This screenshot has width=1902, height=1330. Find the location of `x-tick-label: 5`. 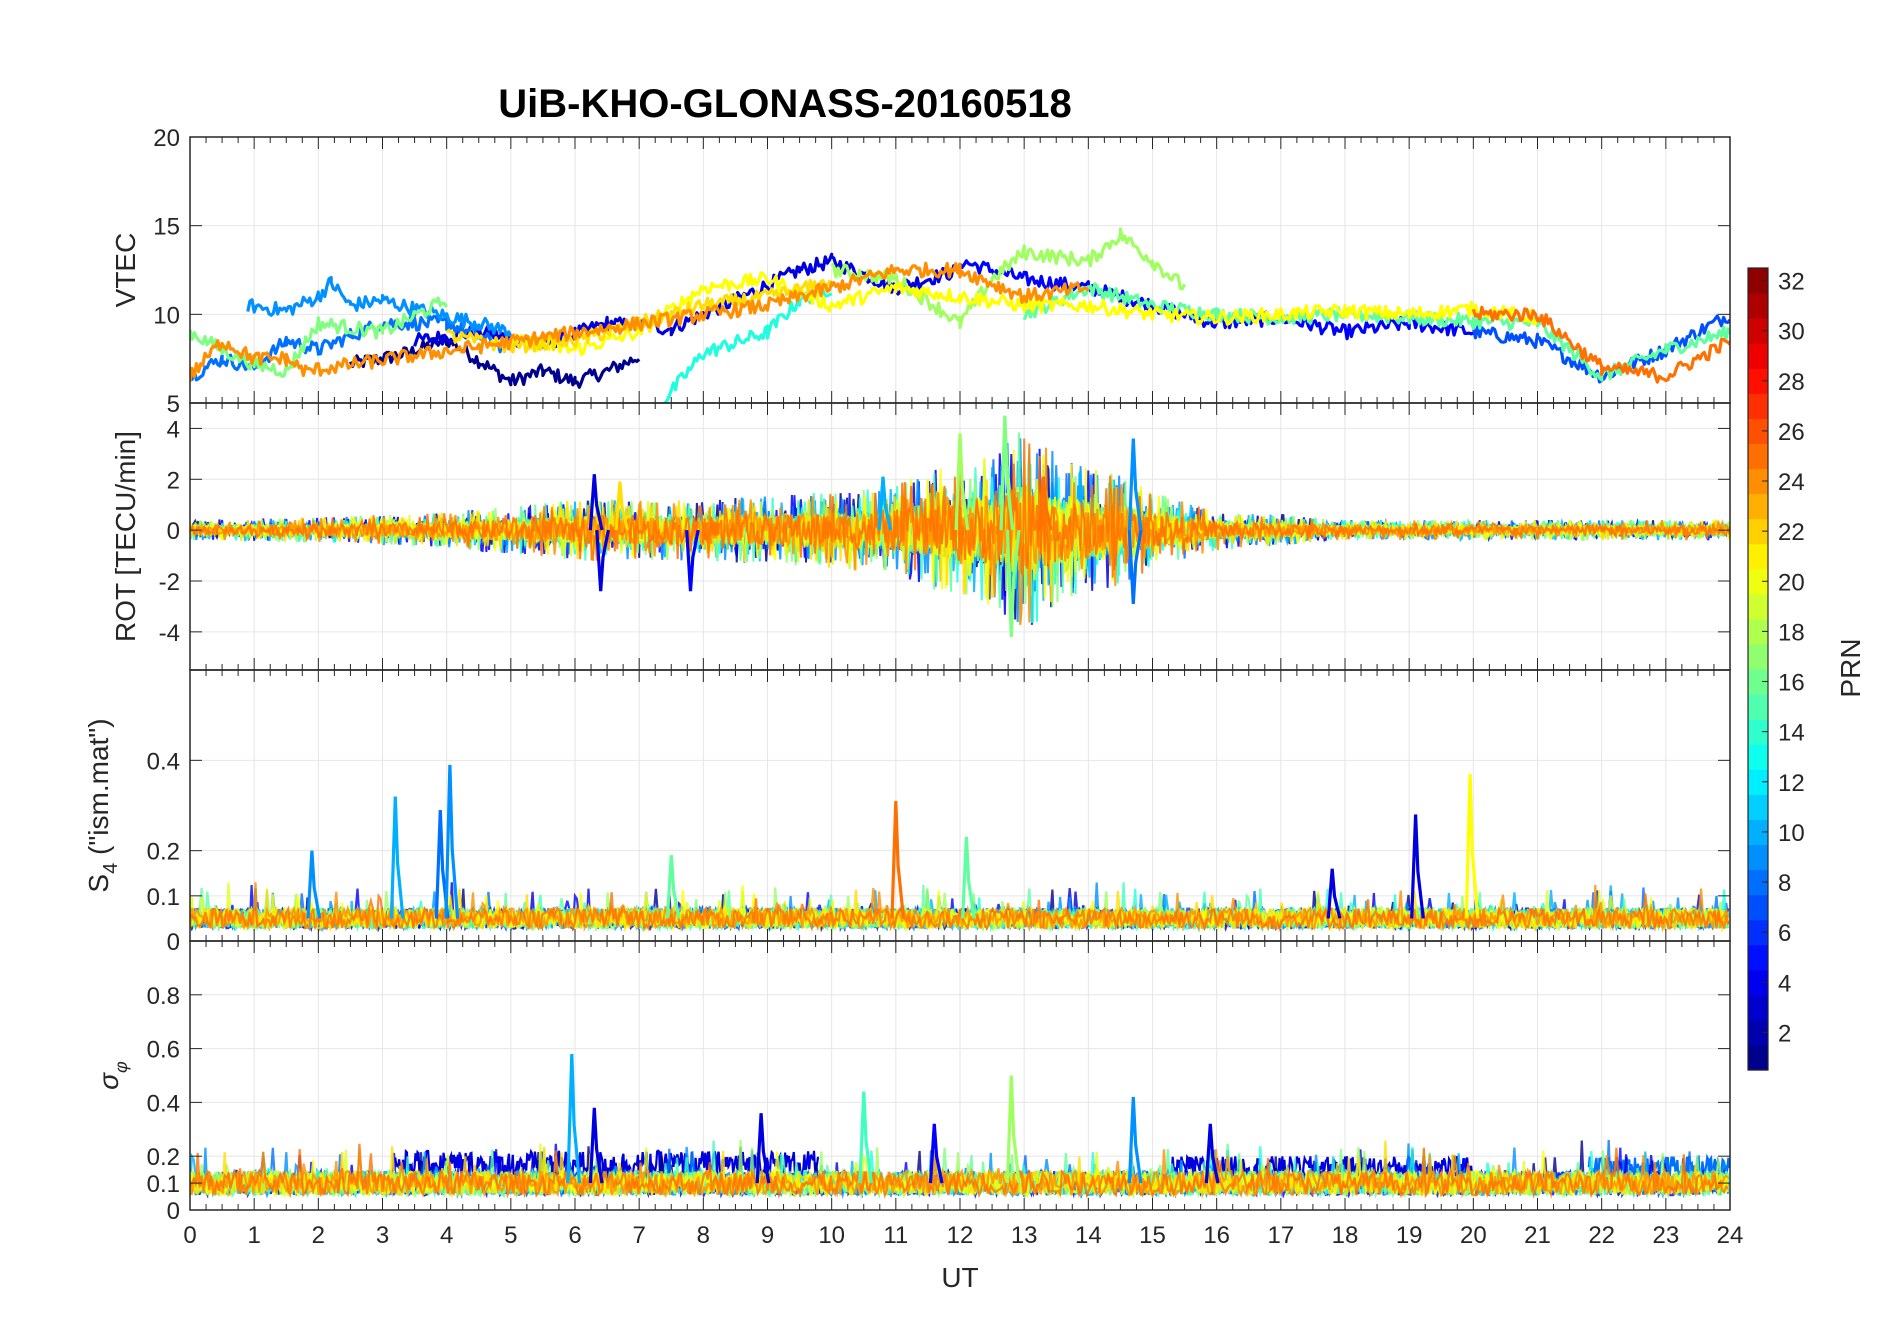

x-tick-label: 5 is located at coordinates (510, 1235).